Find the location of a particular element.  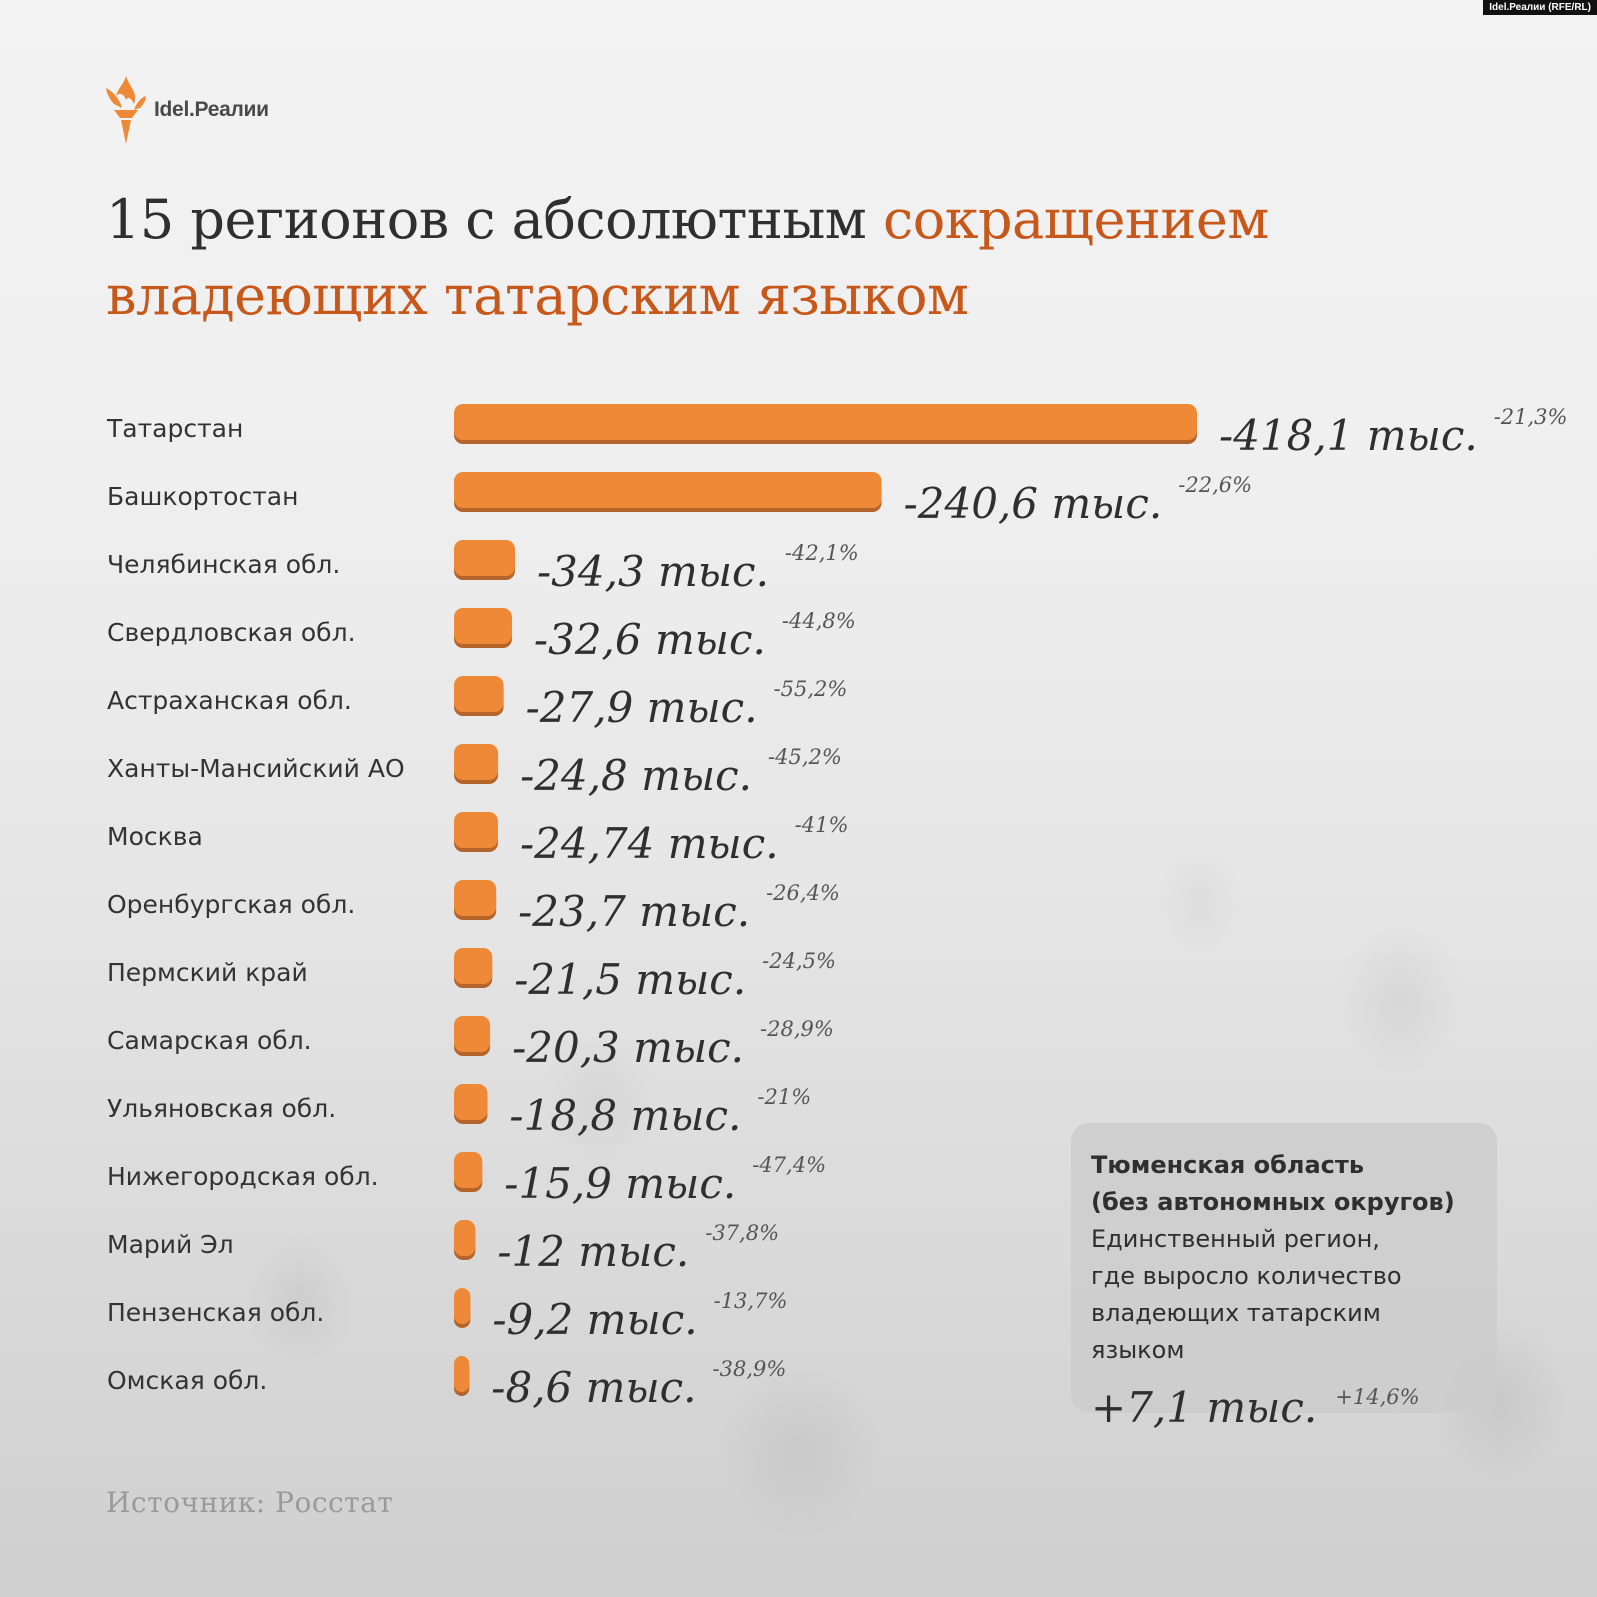

logo-text: Idel.Реалии is located at coordinates (211, 109).